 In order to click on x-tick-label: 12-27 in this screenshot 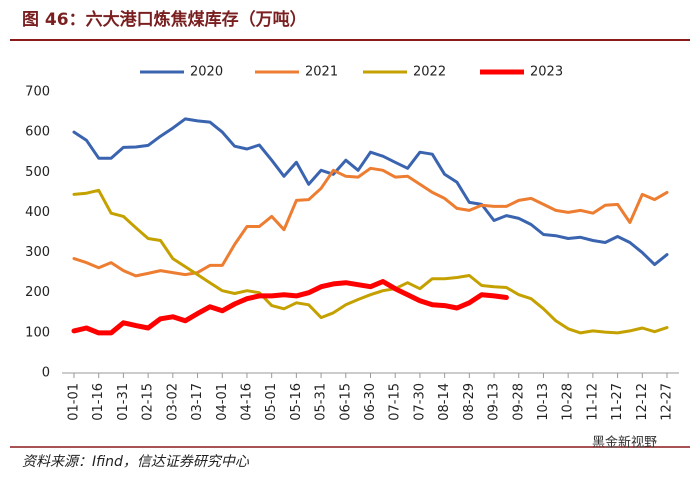, I will do `click(667, 402)`.